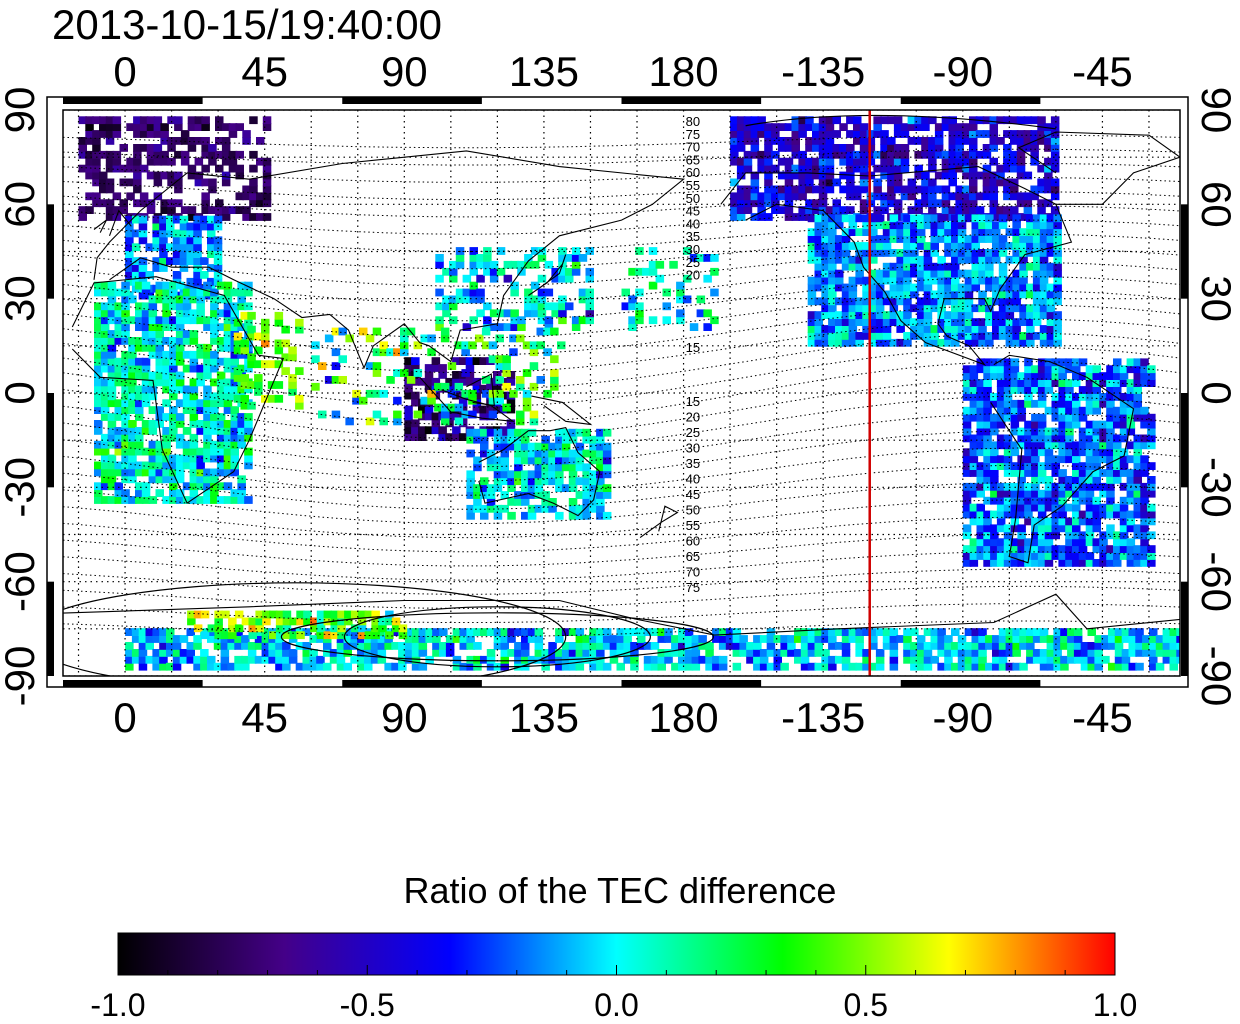 This screenshot has height=1024, width=1240. I want to click on top-tick-label: -135, so click(823, 71).